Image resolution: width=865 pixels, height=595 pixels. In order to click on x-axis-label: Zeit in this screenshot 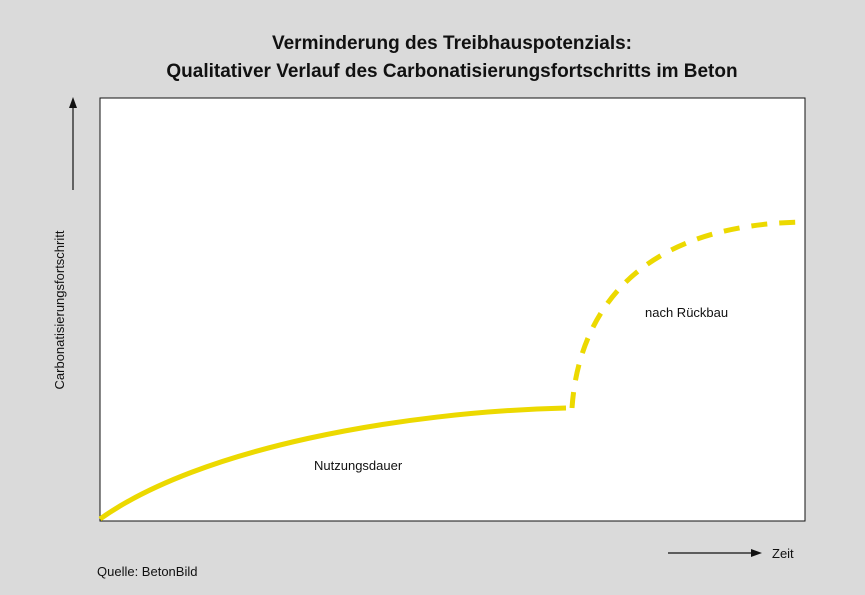, I will do `click(783, 553)`.